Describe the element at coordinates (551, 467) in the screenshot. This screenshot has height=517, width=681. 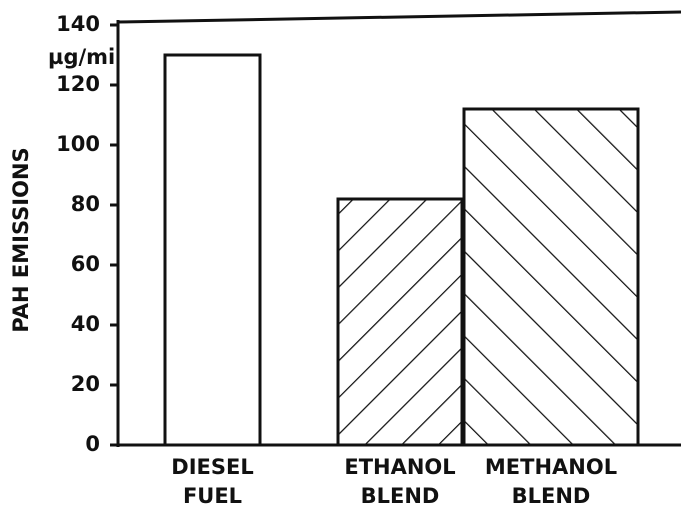
I see `x-tick-label: METHANOL` at that location.